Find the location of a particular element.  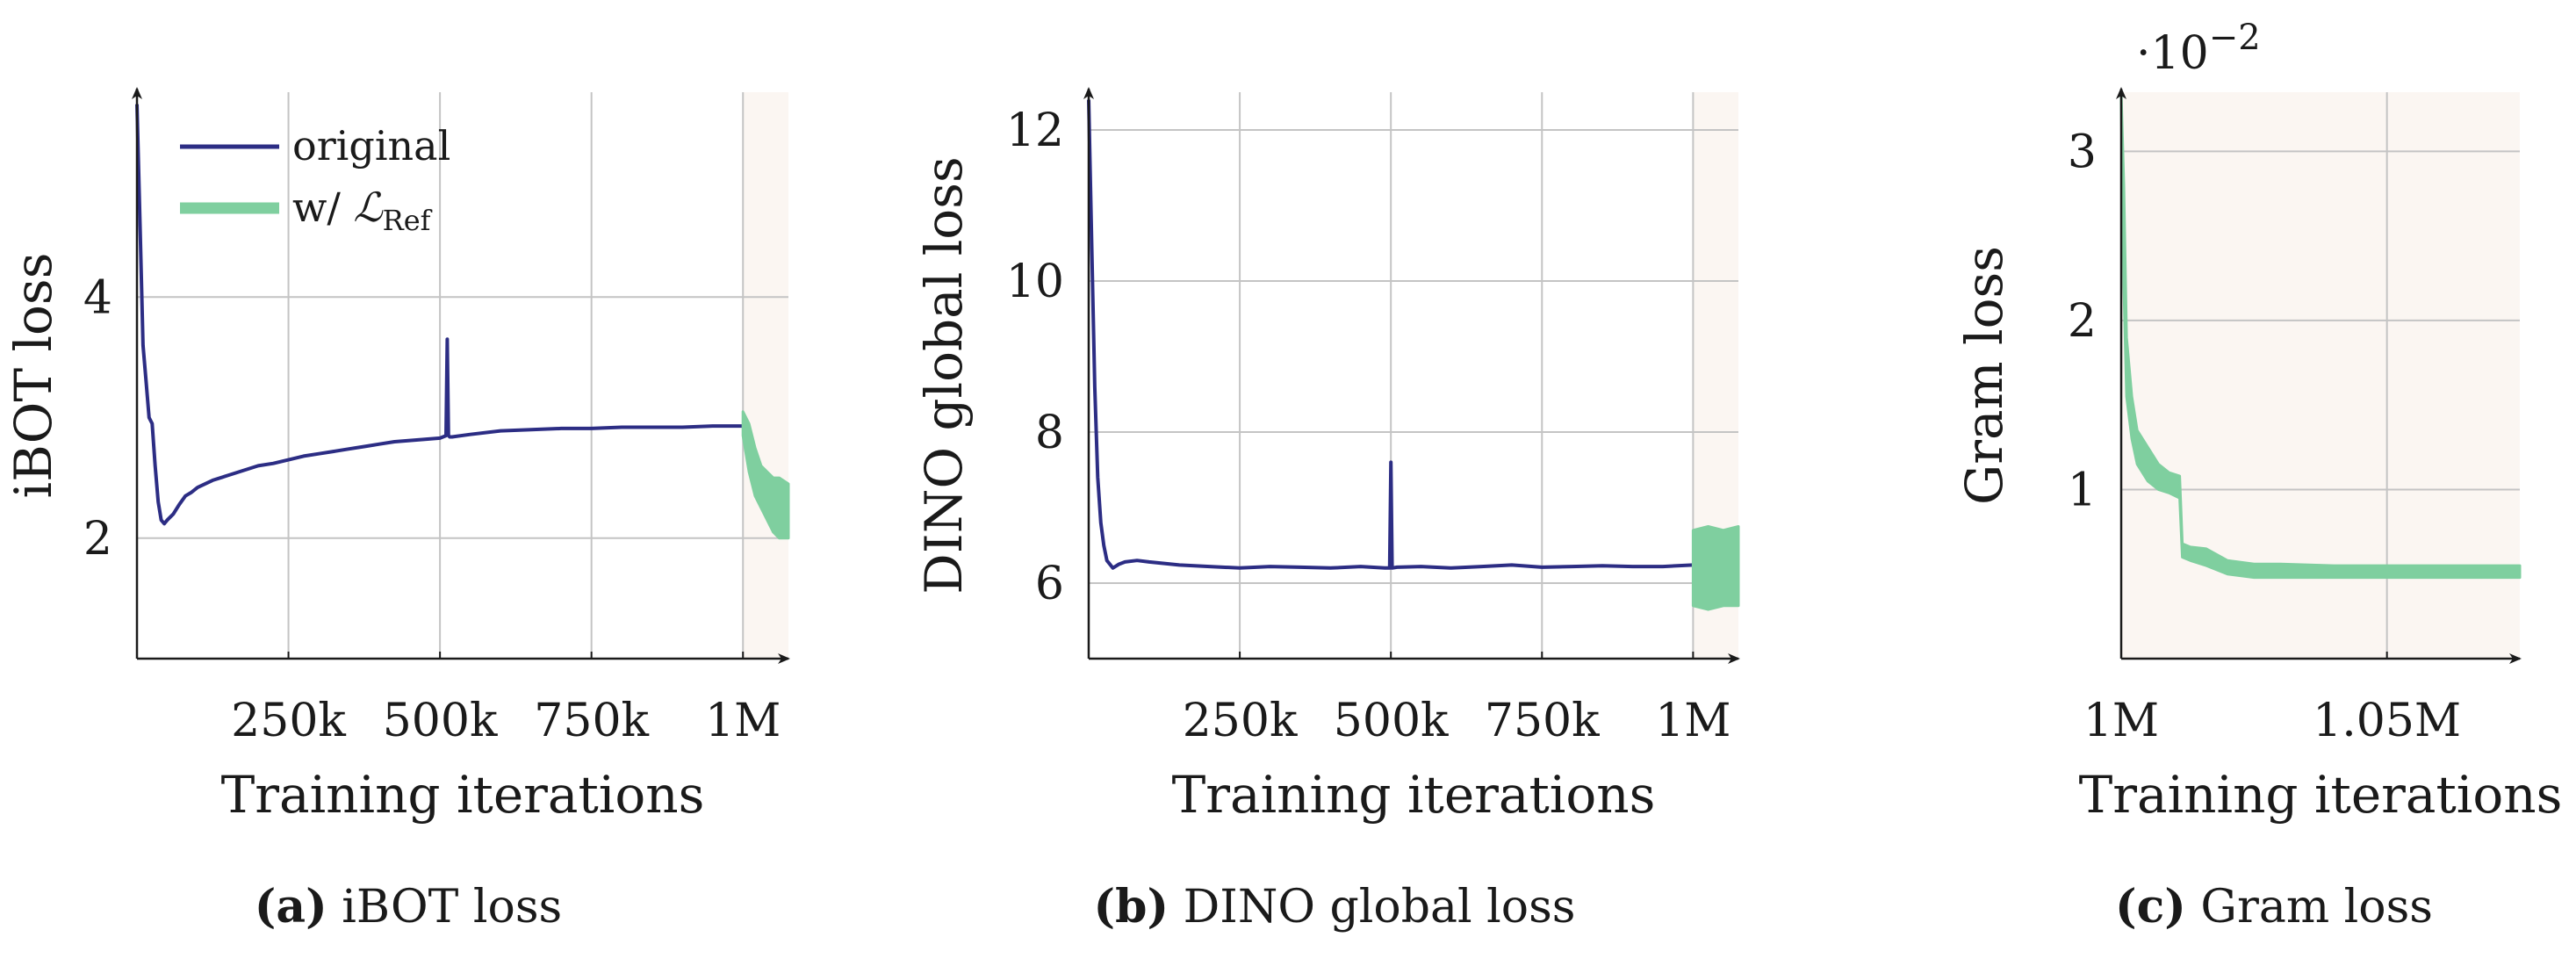

y-axis-label: DINO global loss is located at coordinates (944, 375).